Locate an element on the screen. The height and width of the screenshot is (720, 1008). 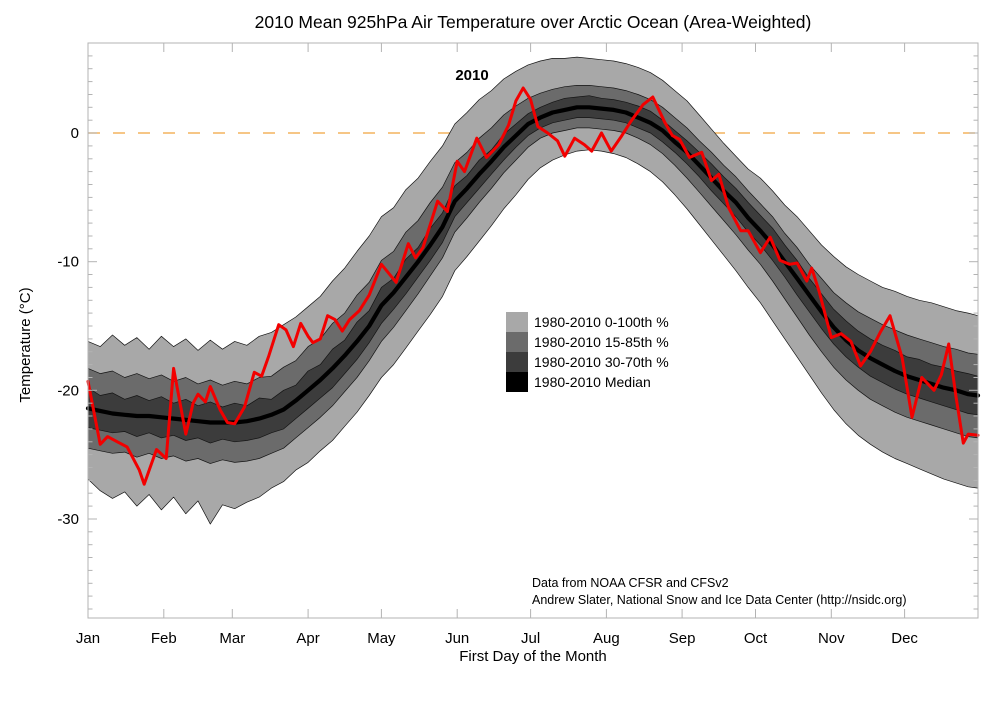
legend-swatch-median-icon is located at coordinates (517, 382).